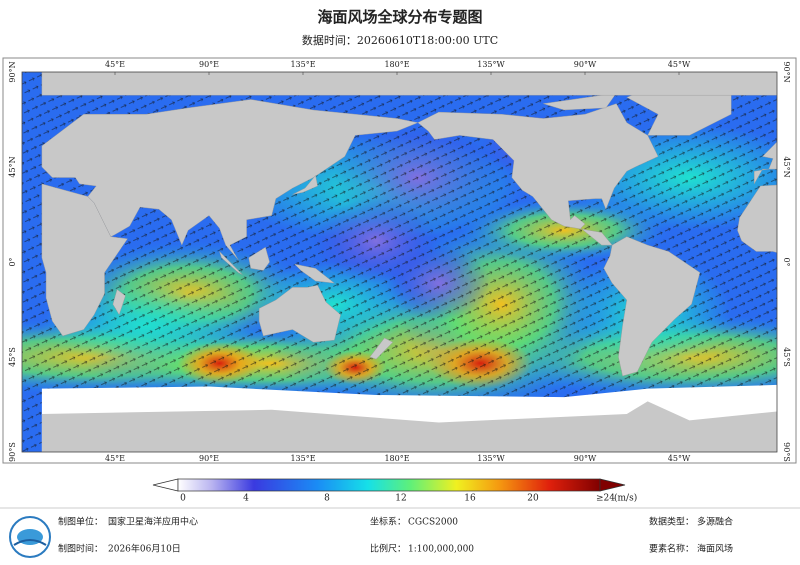 Image resolution: width=800 pixels, height=565 pixels. Describe the element at coordinates (400, 40) in the screenshot. I see `subtitle: 数据时间：20260610T18:00:00 UTC` at that location.